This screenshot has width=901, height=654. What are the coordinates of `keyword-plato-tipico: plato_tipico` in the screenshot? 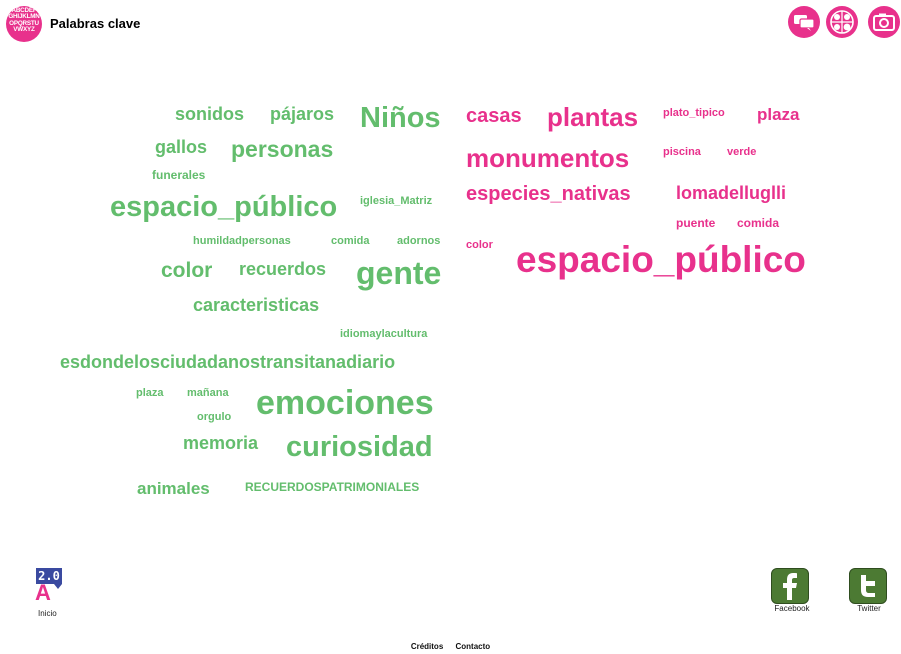 It's located at (694, 113).